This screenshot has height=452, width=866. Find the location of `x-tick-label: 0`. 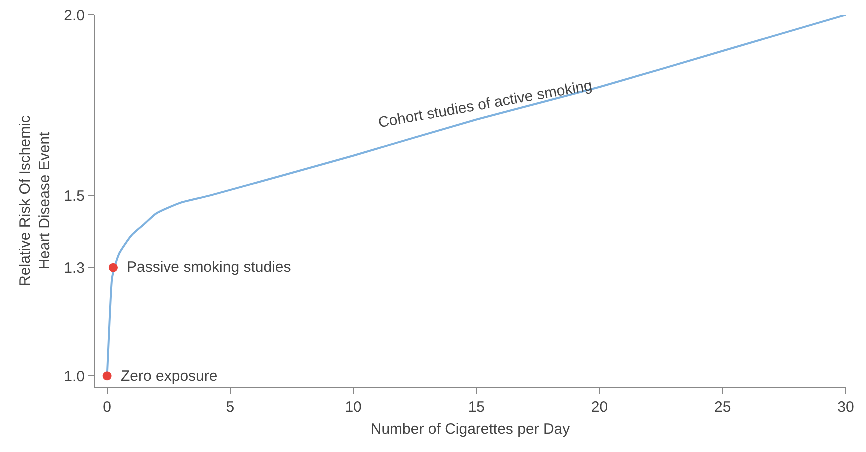

x-tick-label: 0 is located at coordinates (107, 407).